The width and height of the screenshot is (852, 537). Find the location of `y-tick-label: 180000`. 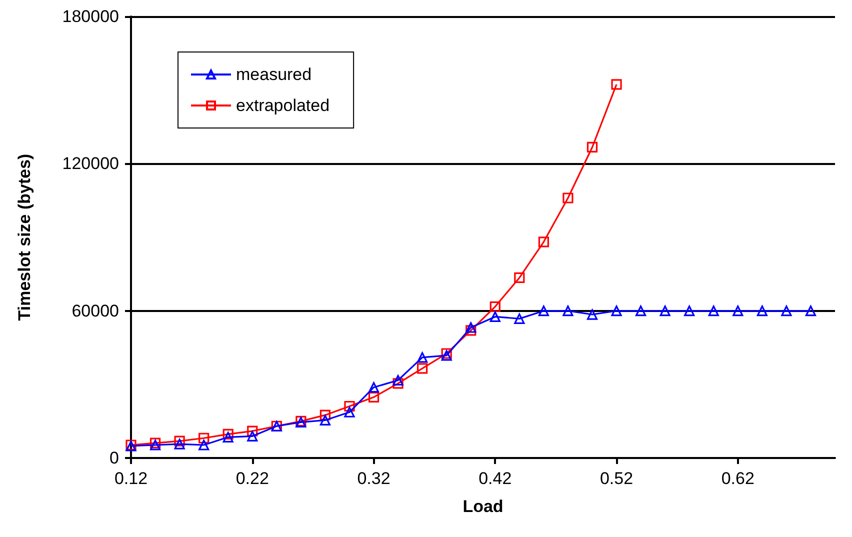

y-tick-label: 180000 is located at coordinates (90, 16).